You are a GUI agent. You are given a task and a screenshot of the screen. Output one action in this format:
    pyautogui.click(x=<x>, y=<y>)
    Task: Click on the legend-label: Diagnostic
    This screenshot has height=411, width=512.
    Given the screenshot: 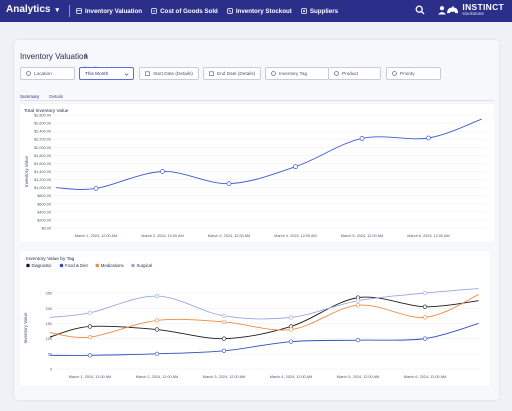 What is the action you would take?
    pyautogui.click(x=42, y=265)
    